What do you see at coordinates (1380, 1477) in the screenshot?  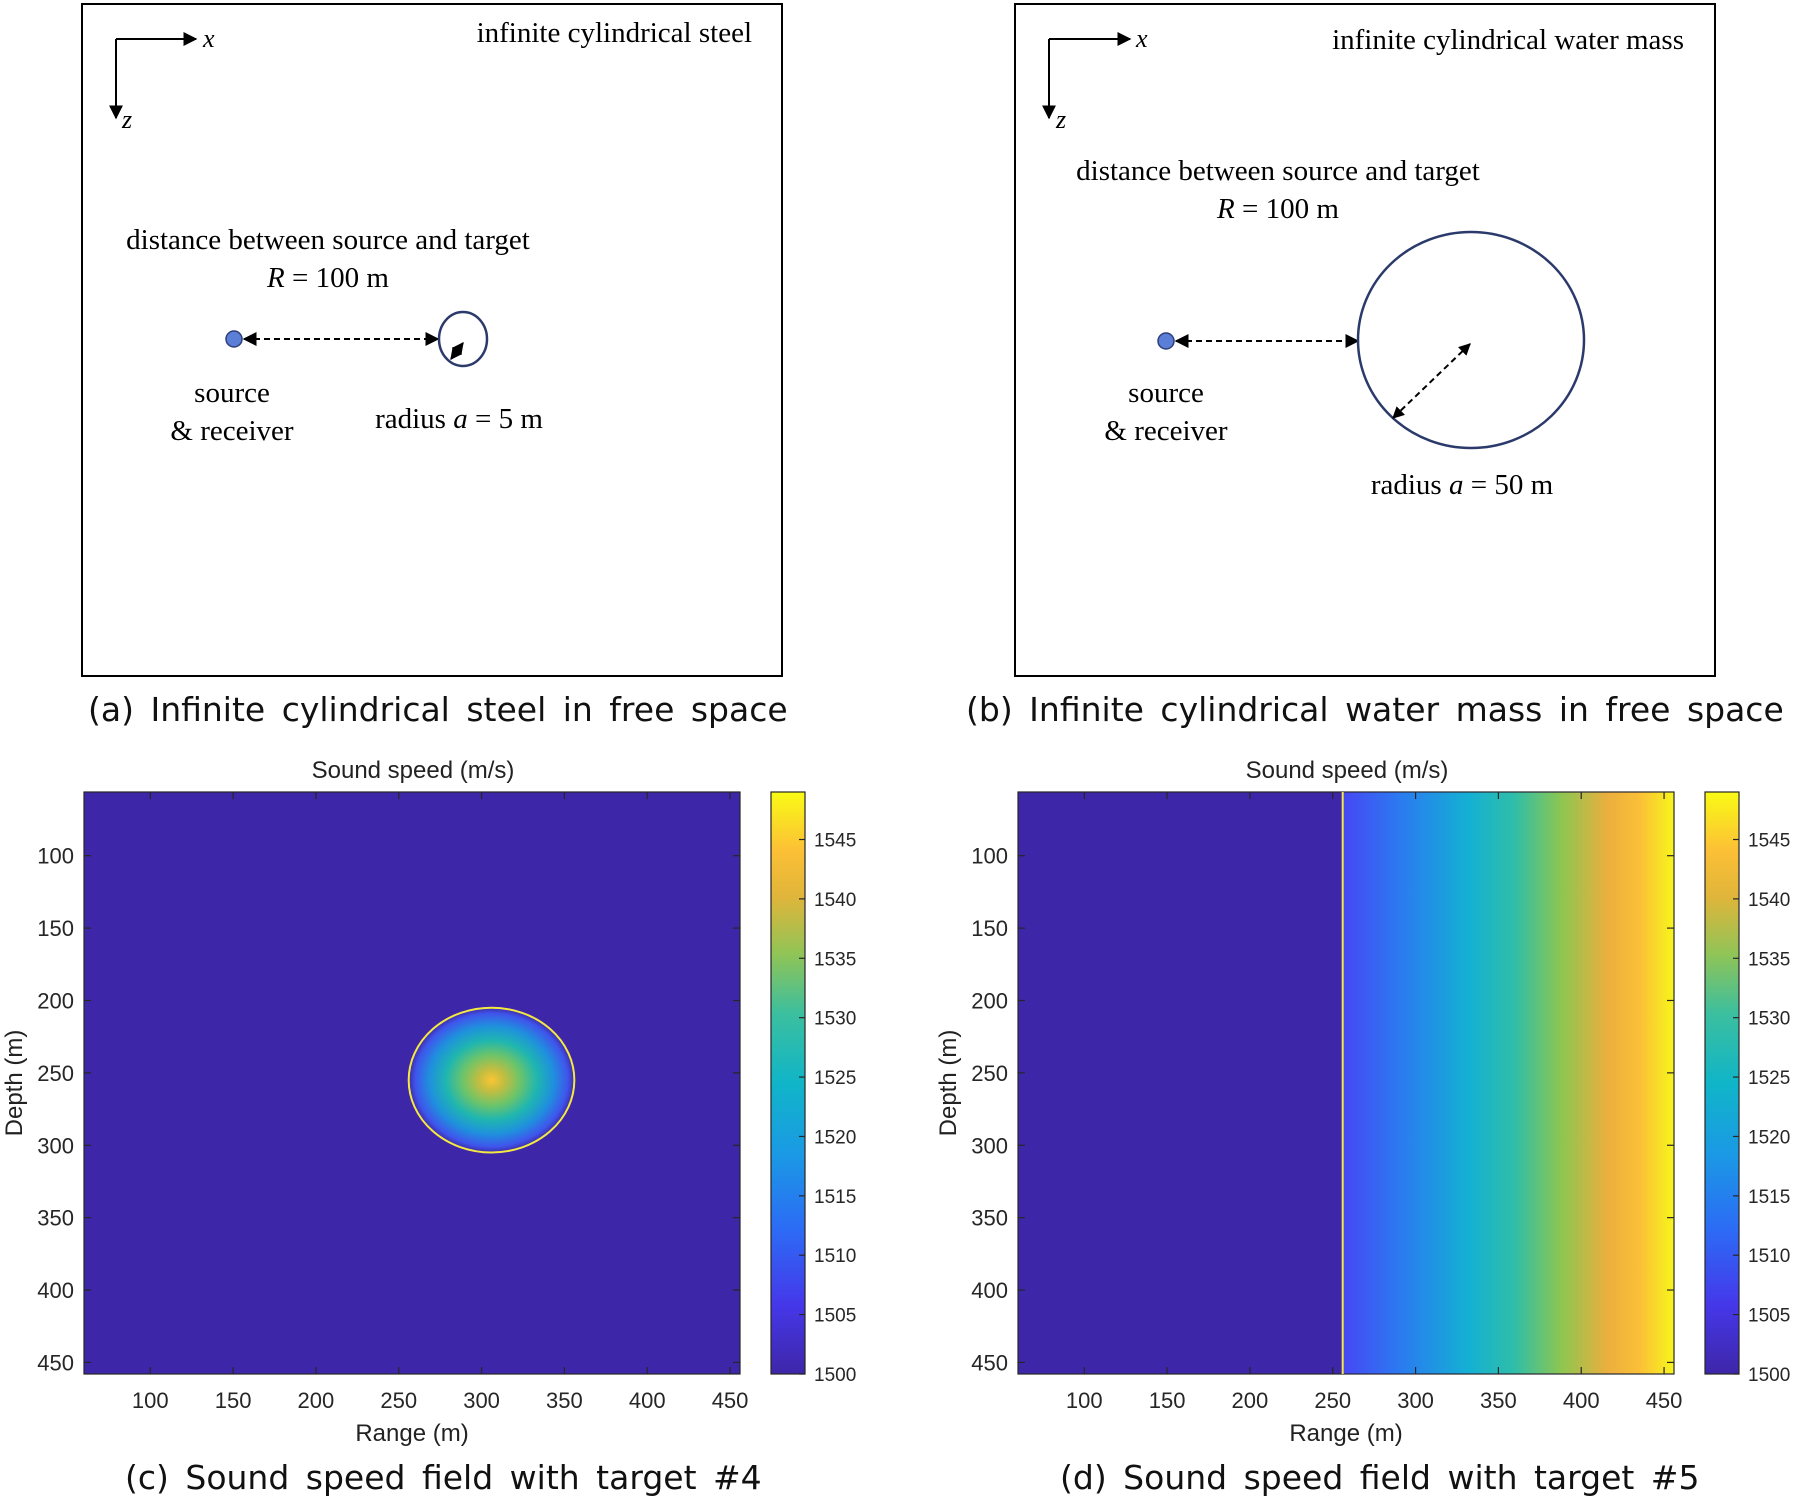 I see `panel-d-caption: (d) Sound speed field with target #5` at bounding box center [1380, 1477].